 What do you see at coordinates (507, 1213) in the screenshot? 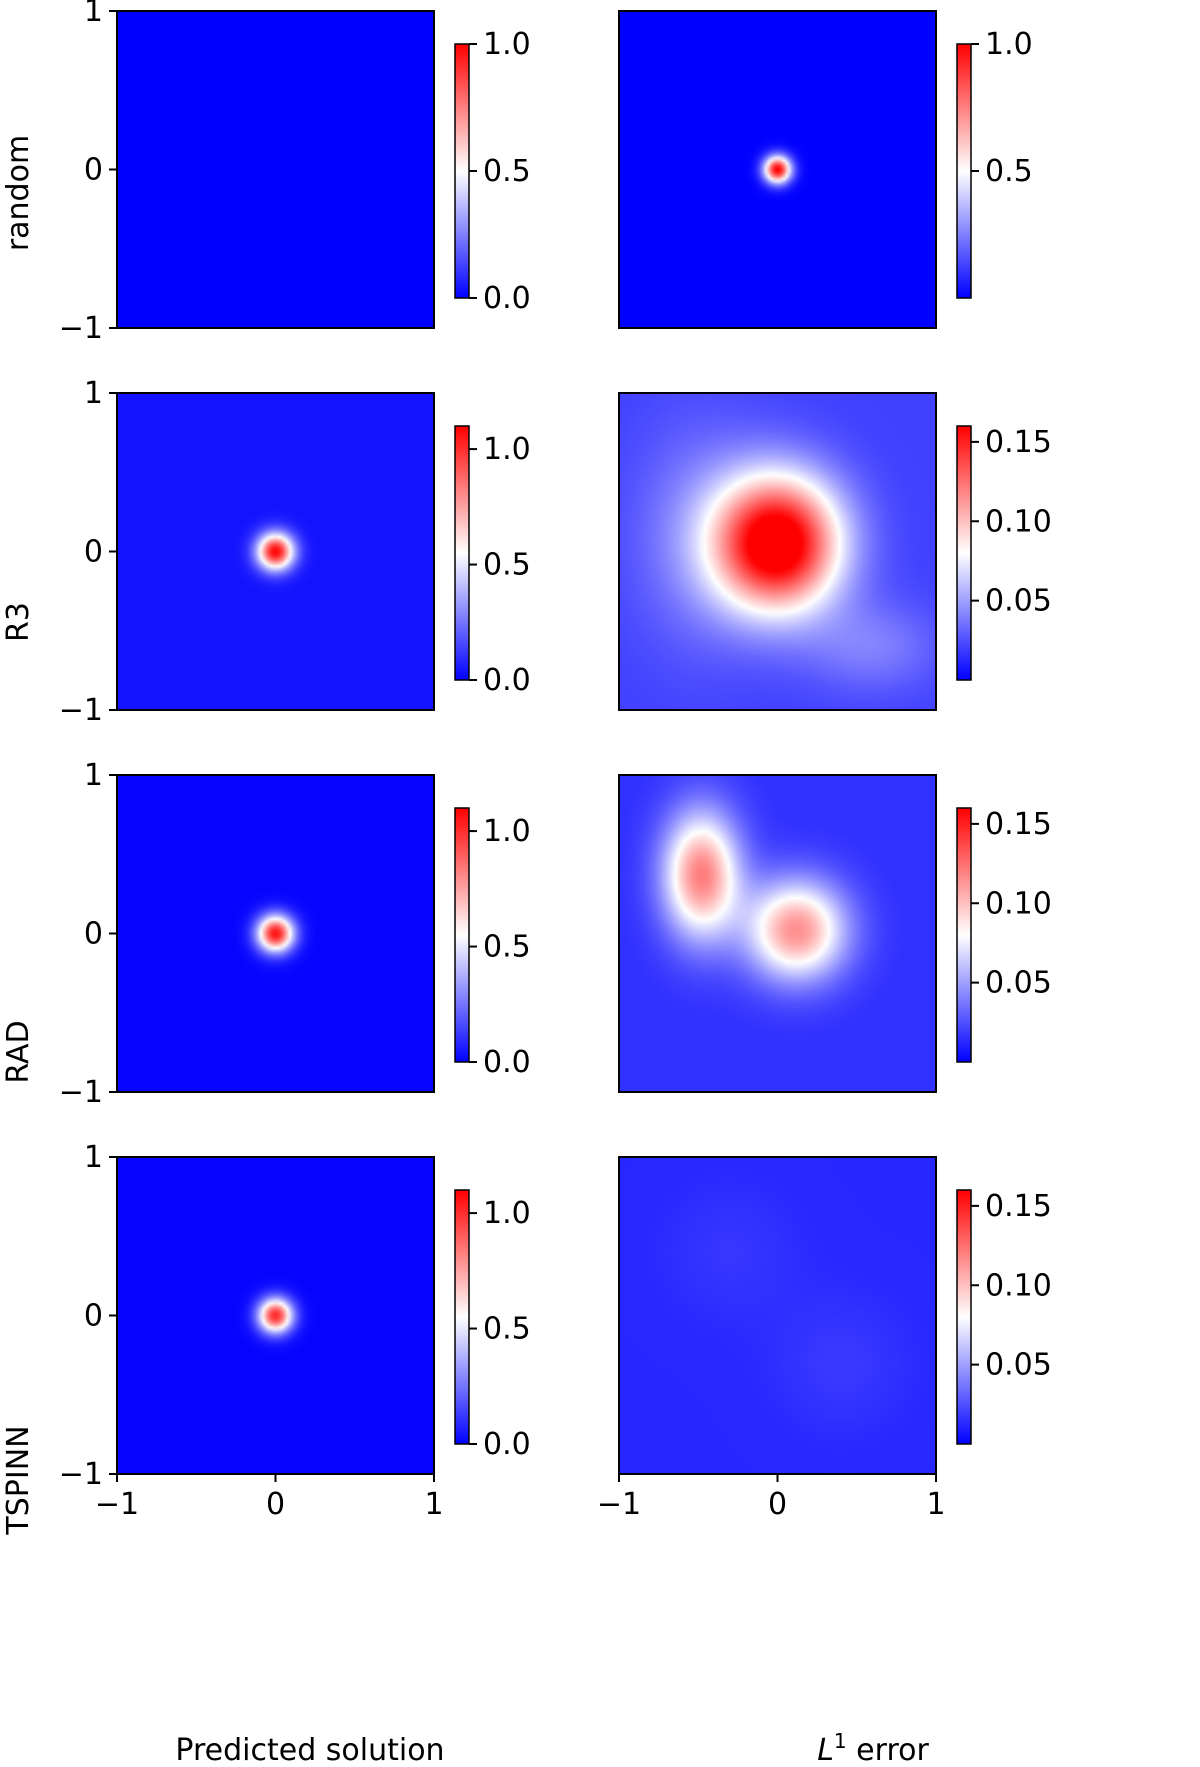
I see `colorbar-tick-label-tspinn-predicted-solution: 1.0` at bounding box center [507, 1213].